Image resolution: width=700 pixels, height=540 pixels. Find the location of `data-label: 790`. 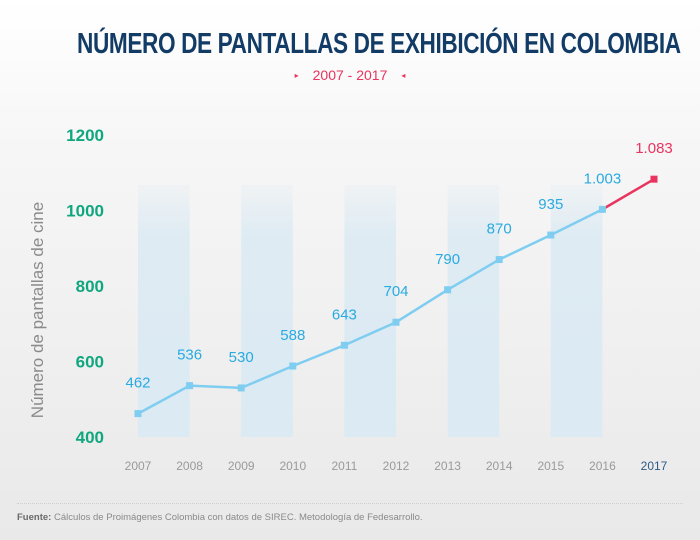

data-label: 790 is located at coordinates (447, 259).